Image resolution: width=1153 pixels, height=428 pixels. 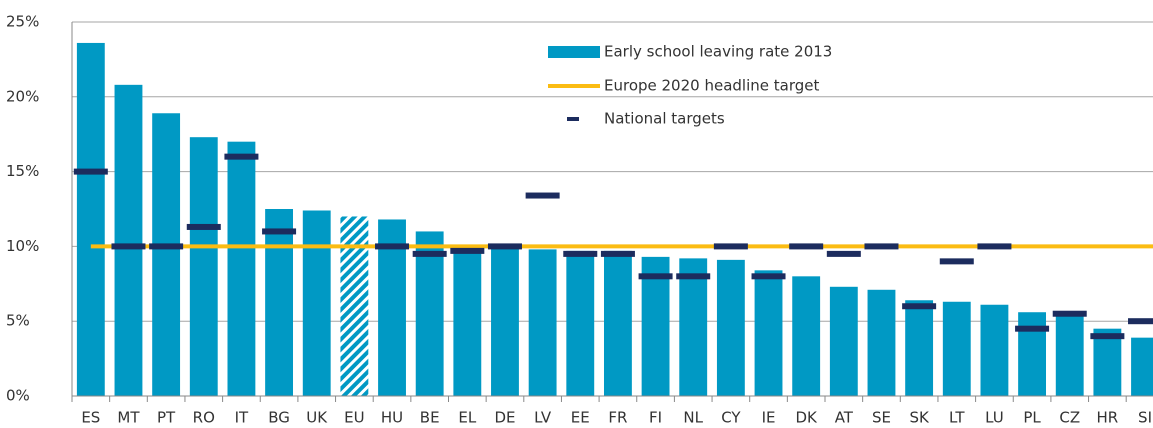 I want to click on y-tick-label: 15%, so click(x=22, y=171).